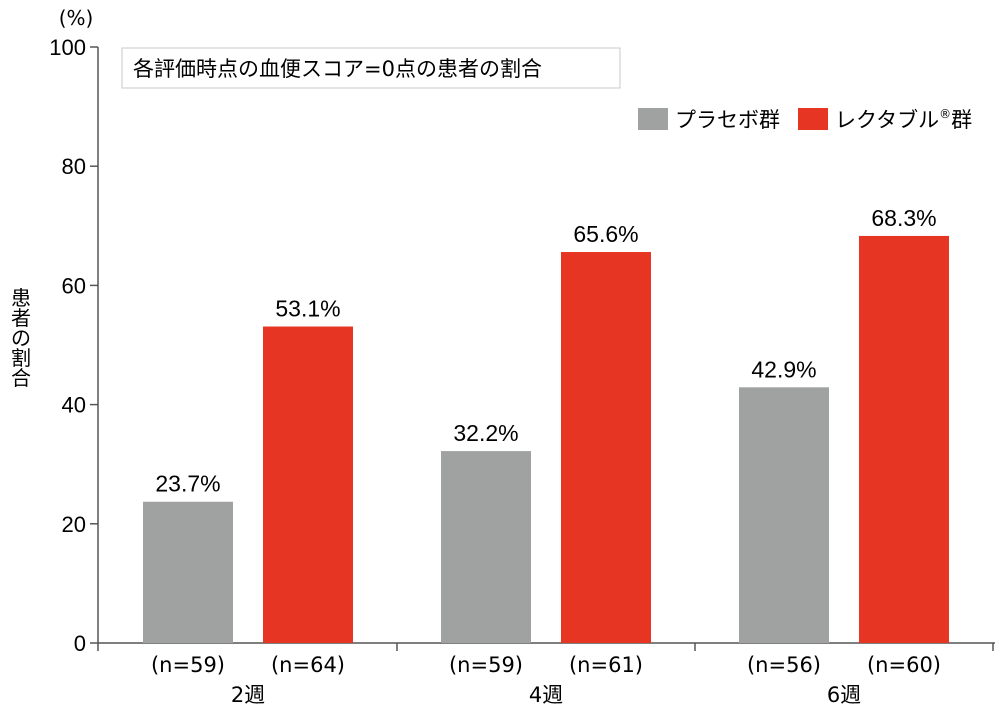 The image size is (1001, 711). Describe the element at coordinates (606, 665) in the screenshot. I see `n-label: (n=61)` at that location.